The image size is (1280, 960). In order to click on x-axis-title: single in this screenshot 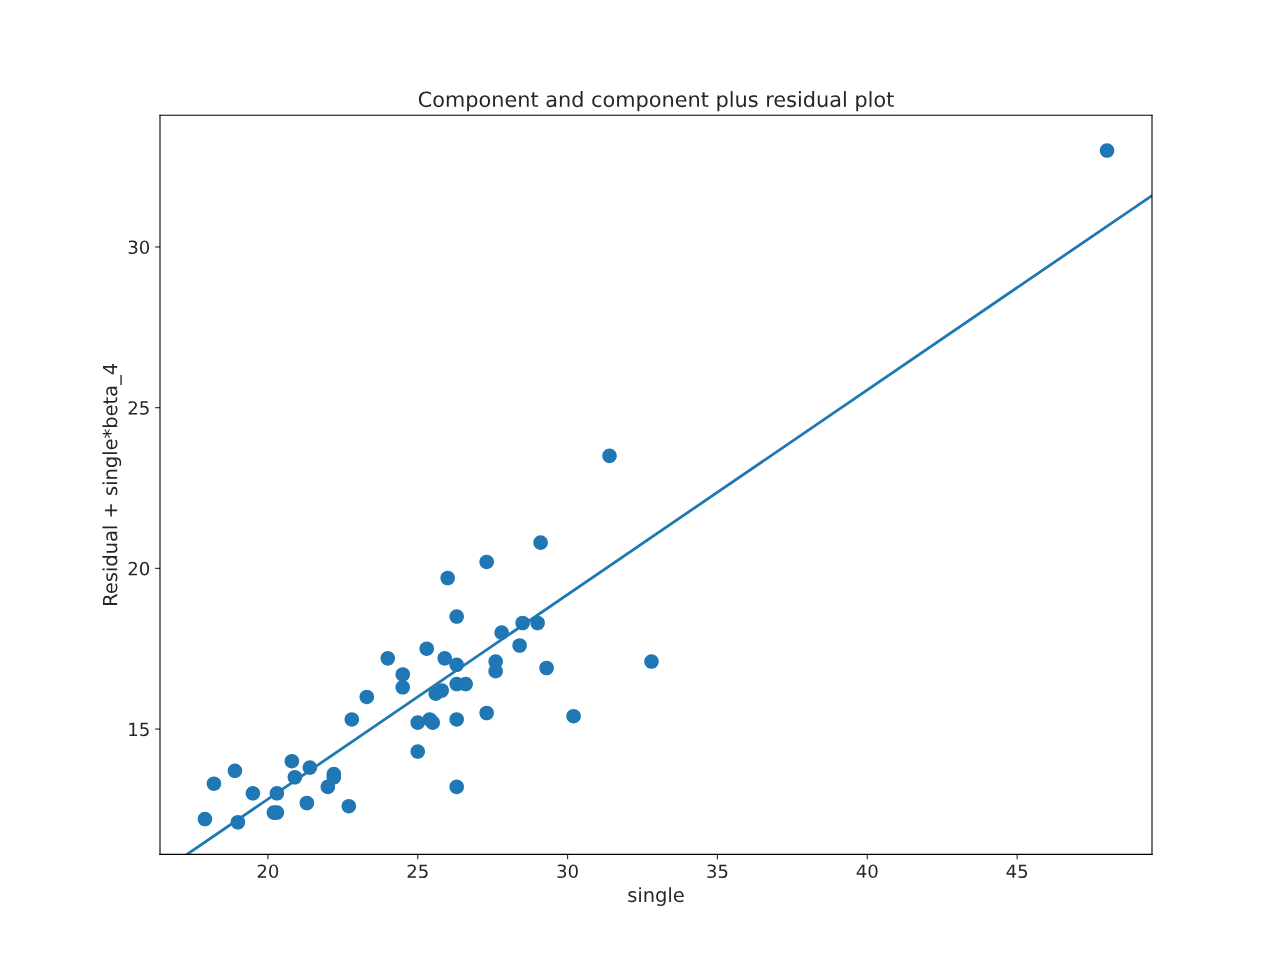, I will do `click(656, 896)`.